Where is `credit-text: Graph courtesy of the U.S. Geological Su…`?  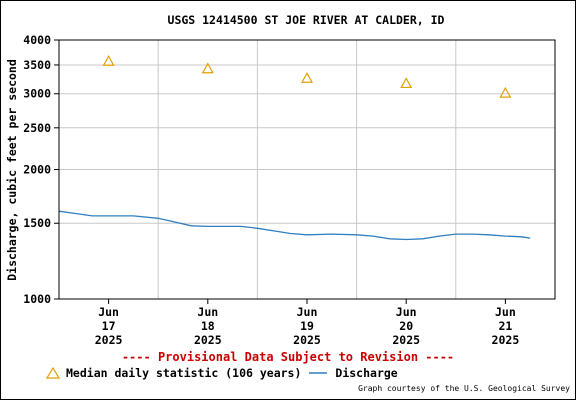
credit-text: Graph courtesy of the U.S. Geological Su… is located at coordinates (464, 388).